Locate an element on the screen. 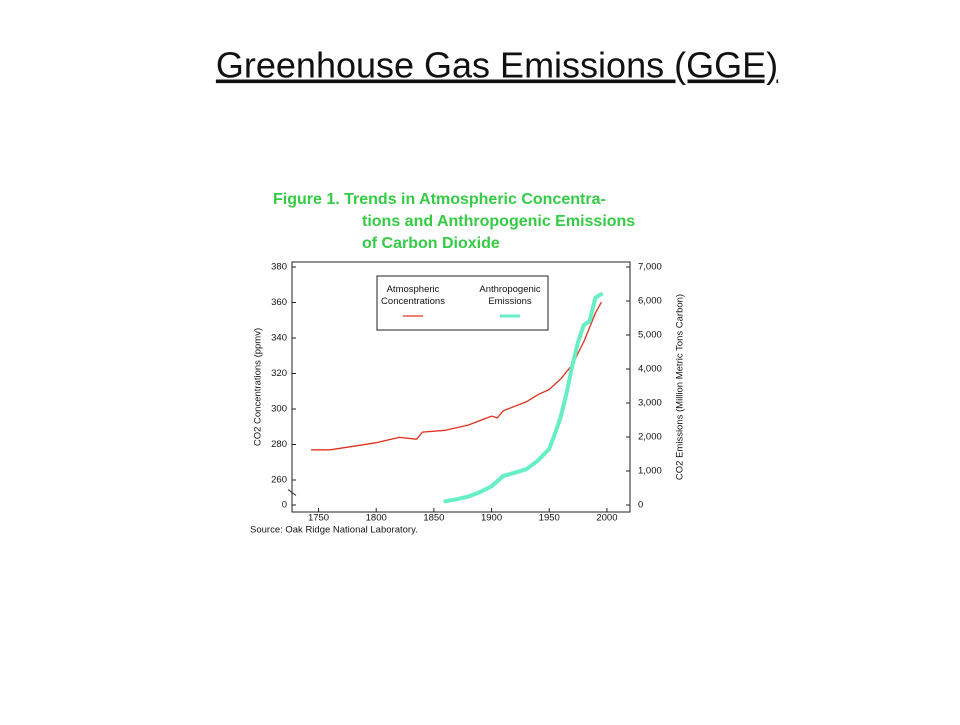  y2-tick-label: 1,000 is located at coordinates (650, 471).